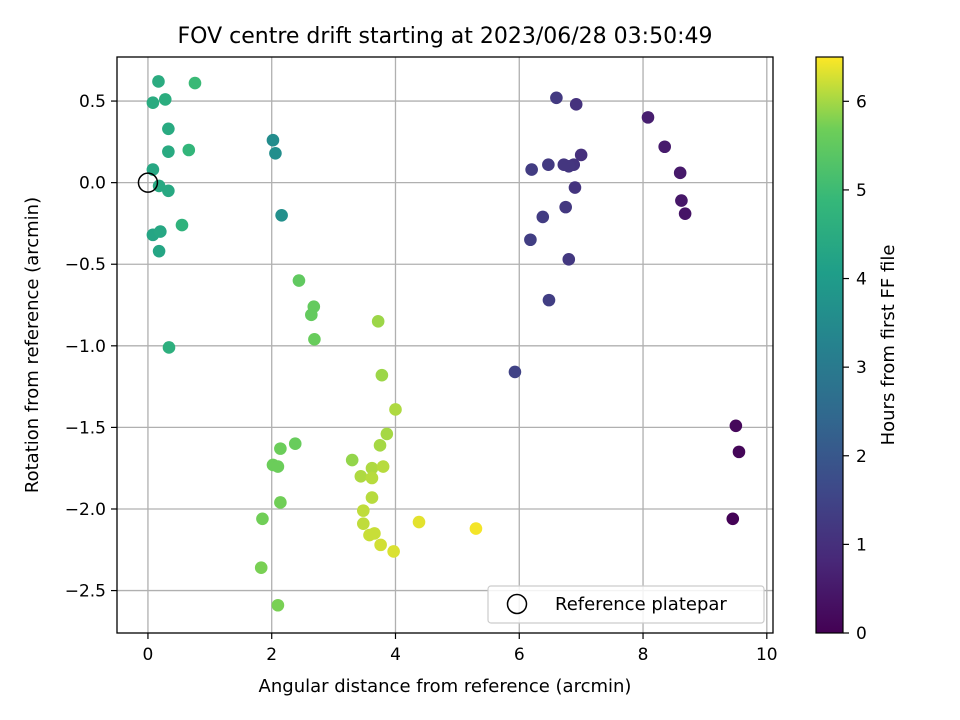 This screenshot has width=960, height=720. Describe the element at coordinates (641, 604) in the screenshot. I see `legend-reference-label: Reference platepar` at that location.